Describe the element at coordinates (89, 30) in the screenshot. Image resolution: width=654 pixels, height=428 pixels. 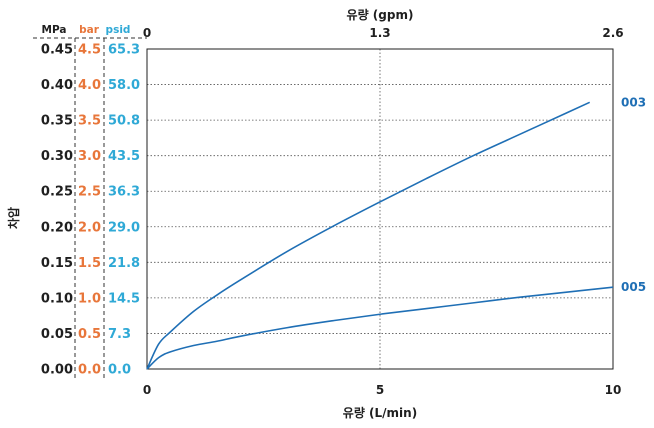
I see `y-axis-unit-bar: bar` at that location.